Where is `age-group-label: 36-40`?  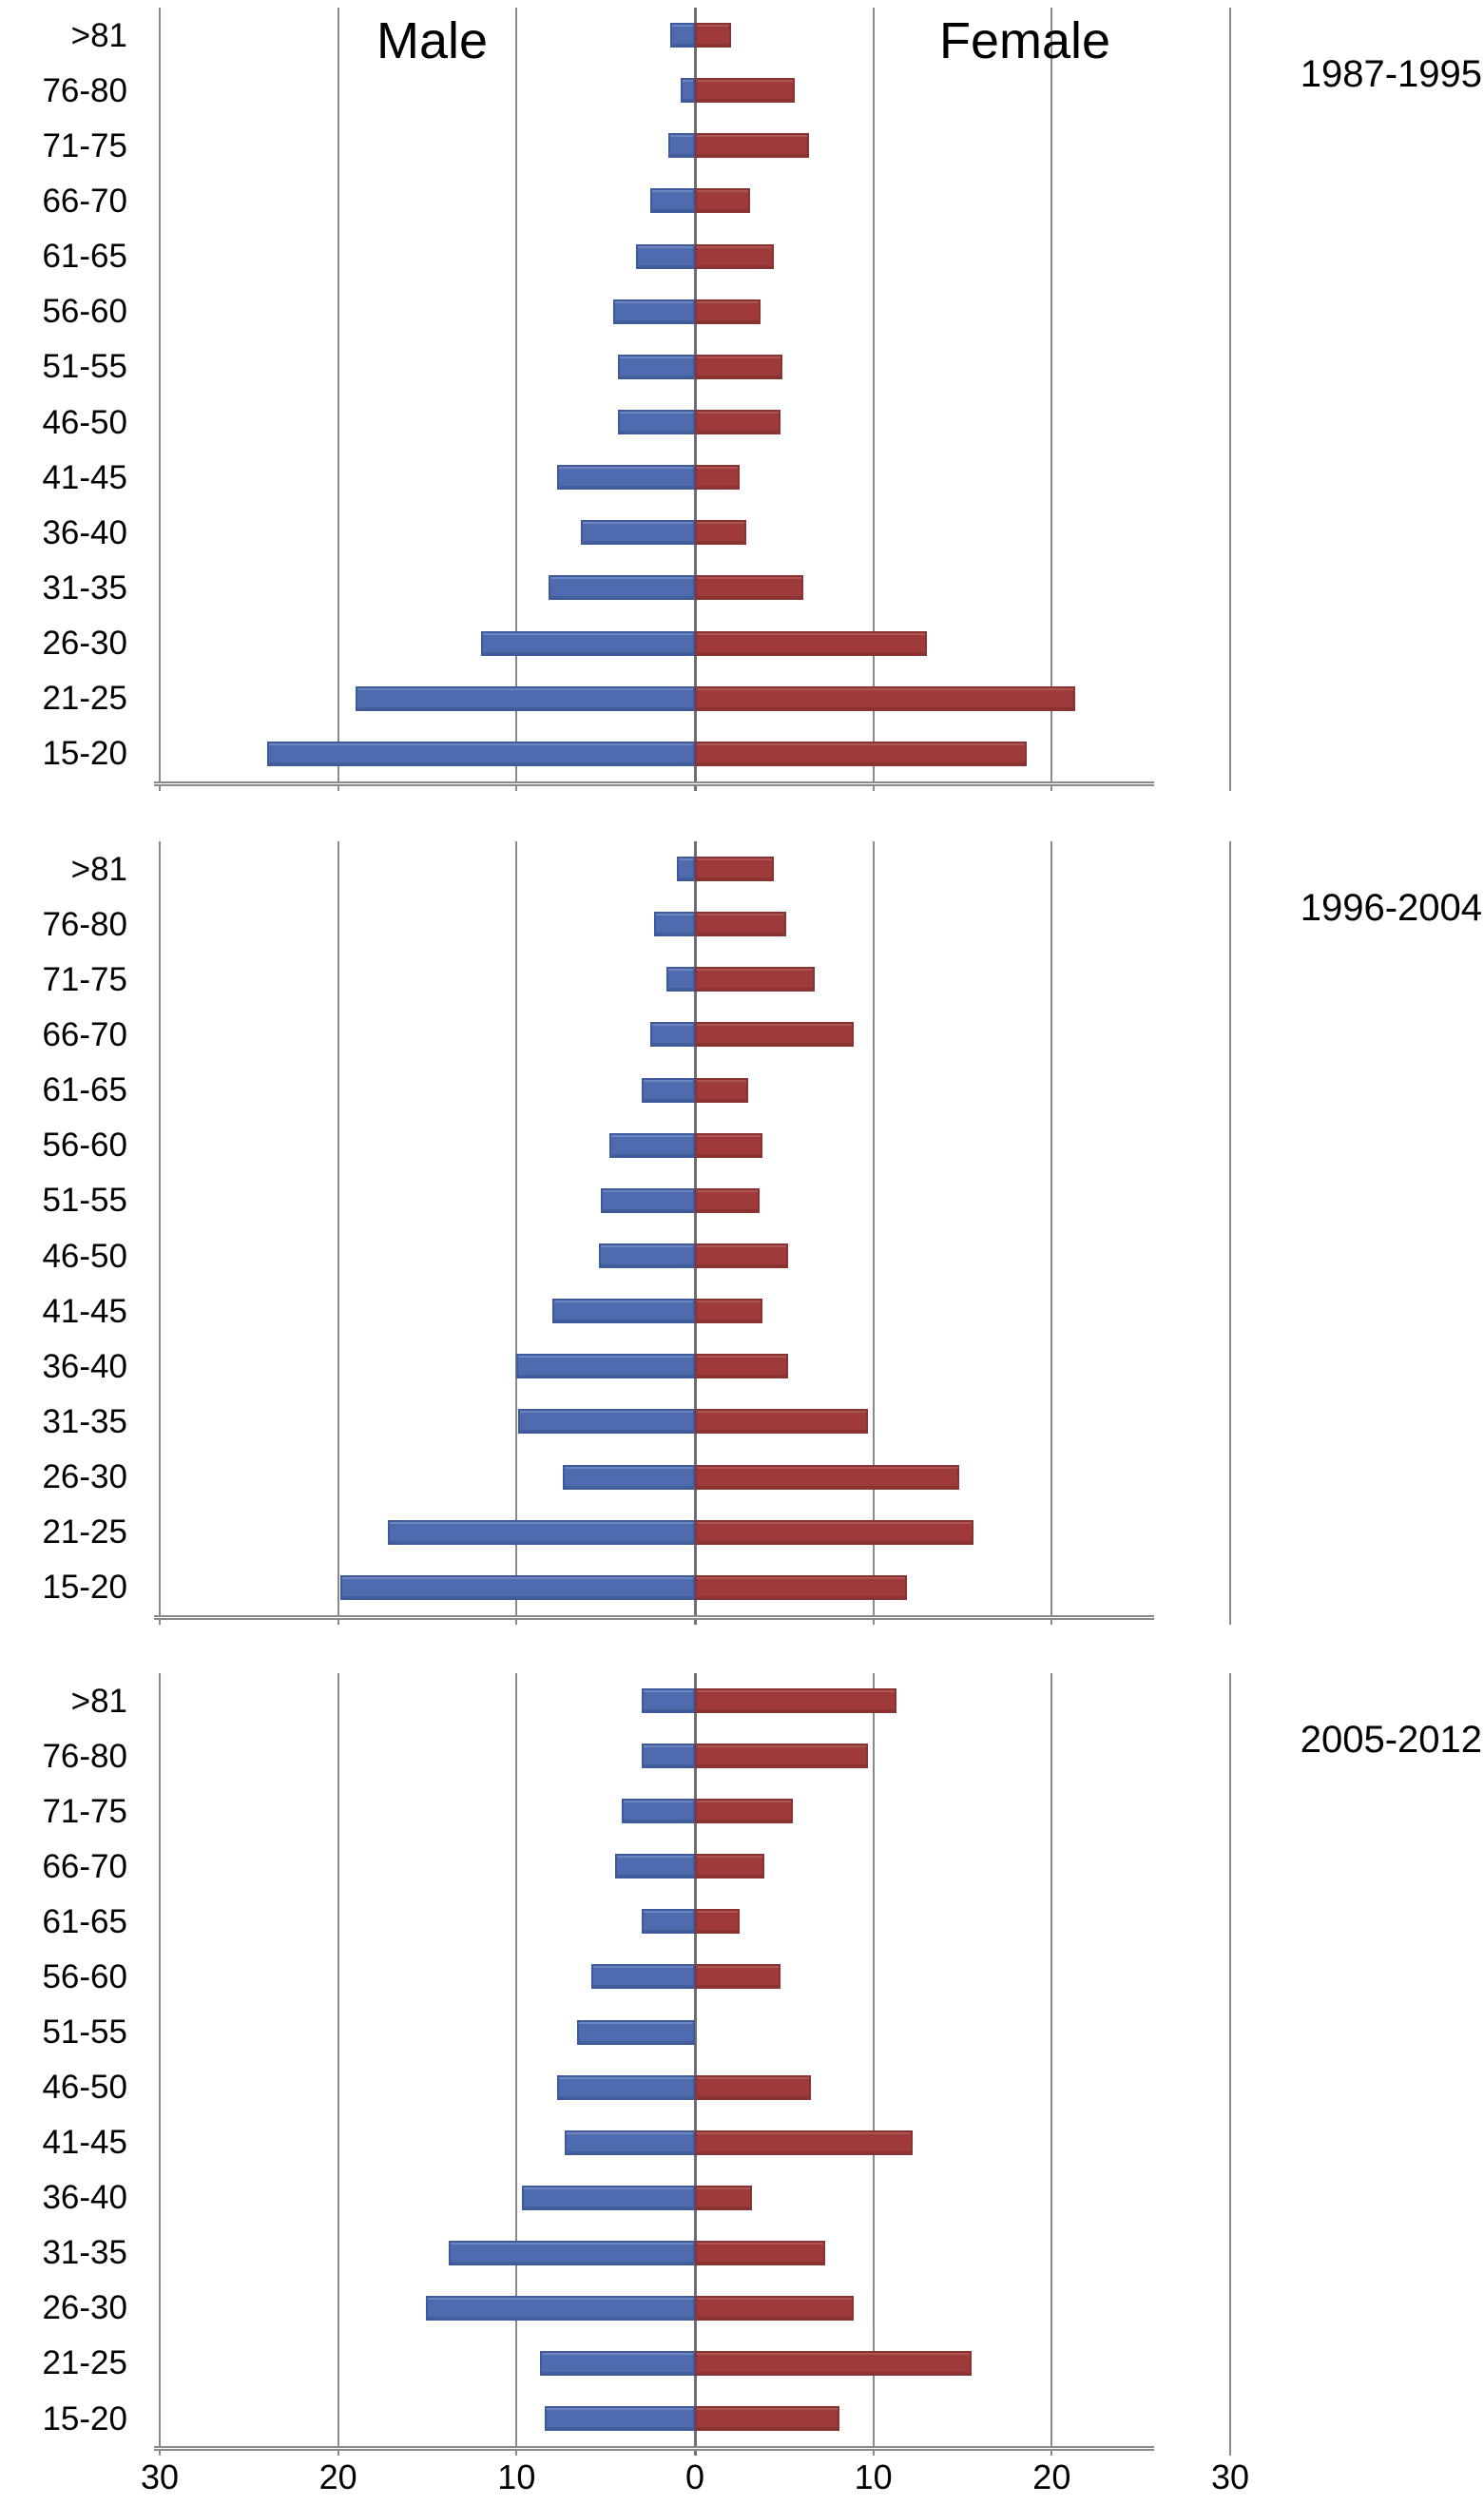 age-group-label: 36-40 is located at coordinates (84, 1366).